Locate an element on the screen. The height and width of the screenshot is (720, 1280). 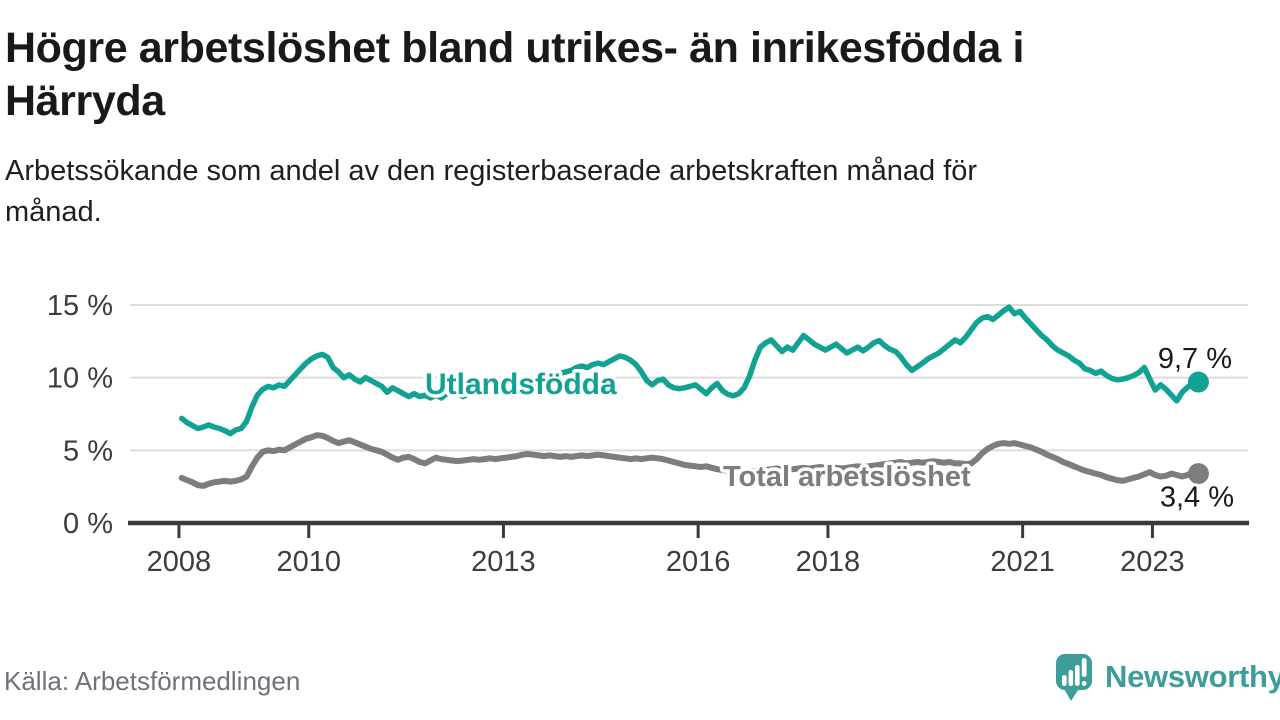
end-dot-total is located at coordinates (1198, 474).